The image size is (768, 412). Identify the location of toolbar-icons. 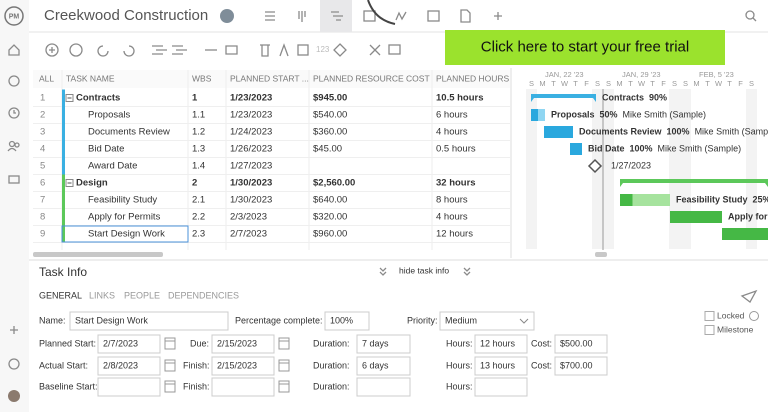
(223, 50).